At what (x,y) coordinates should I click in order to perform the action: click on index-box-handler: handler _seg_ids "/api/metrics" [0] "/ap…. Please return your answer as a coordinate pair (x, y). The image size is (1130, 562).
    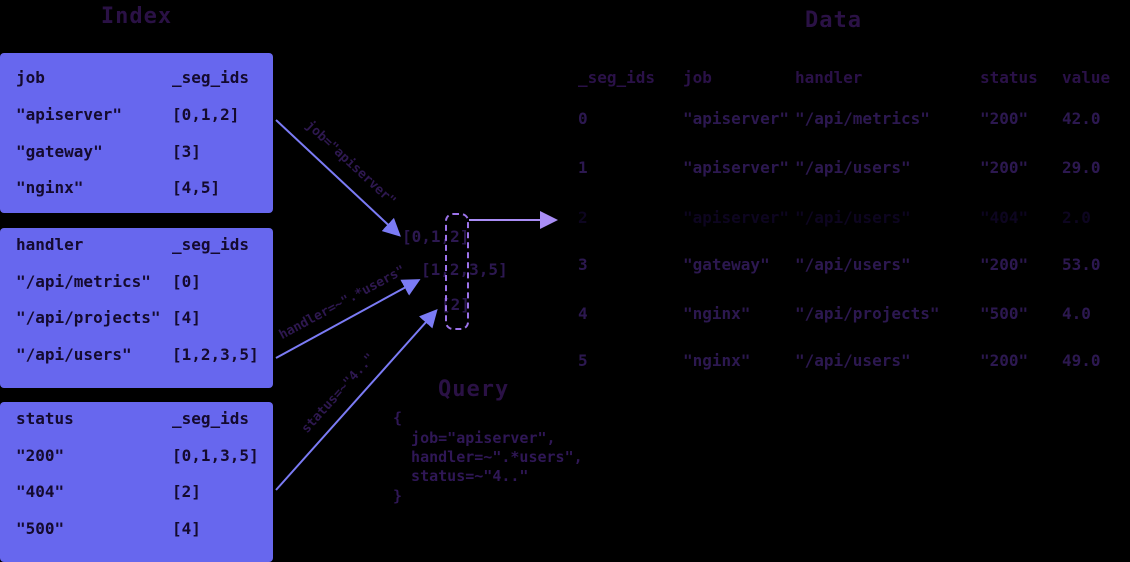
    Looking at the image, I should click on (136, 308).